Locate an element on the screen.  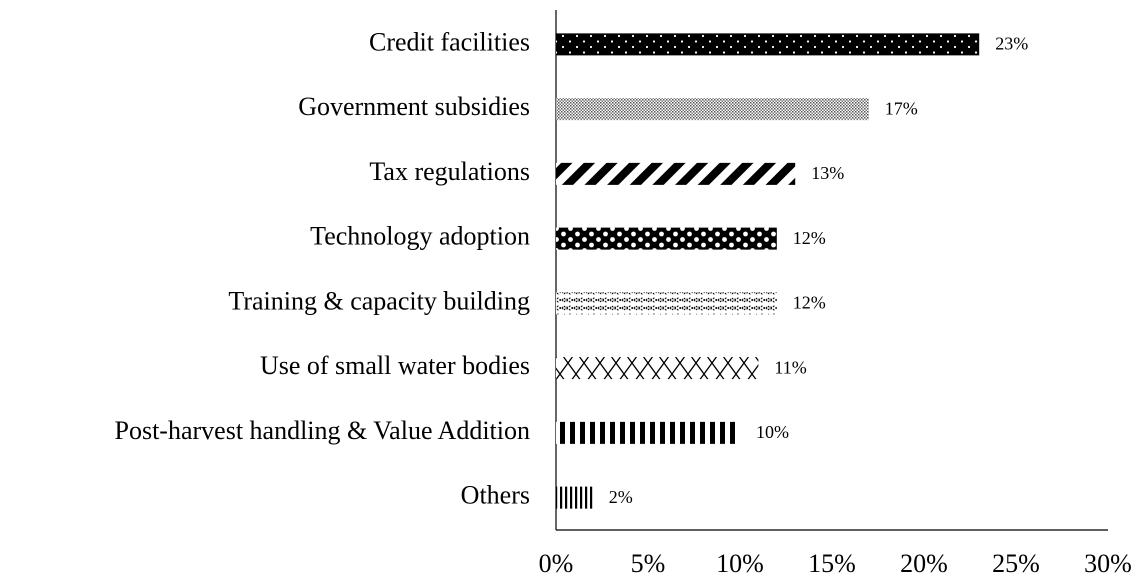
x-tick-label: 30% is located at coordinates (1108, 563).